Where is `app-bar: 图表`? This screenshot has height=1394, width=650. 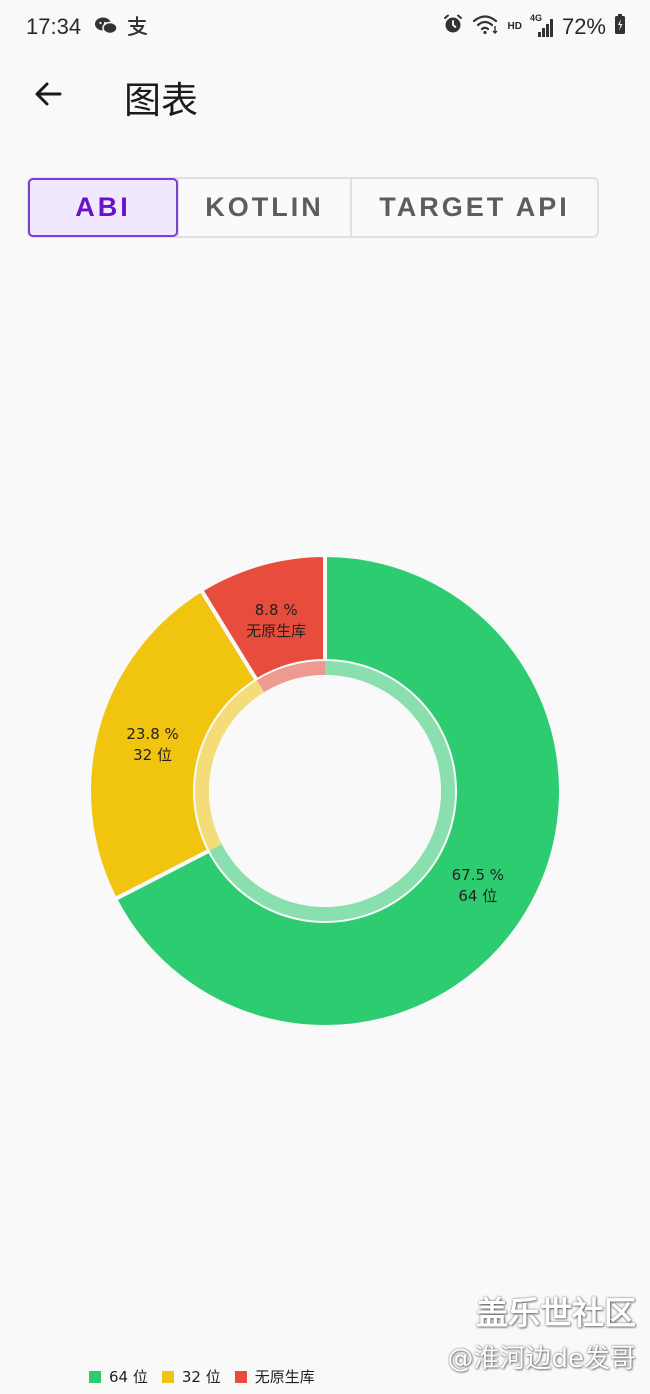
app-bar: 图表 is located at coordinates (325, 96).